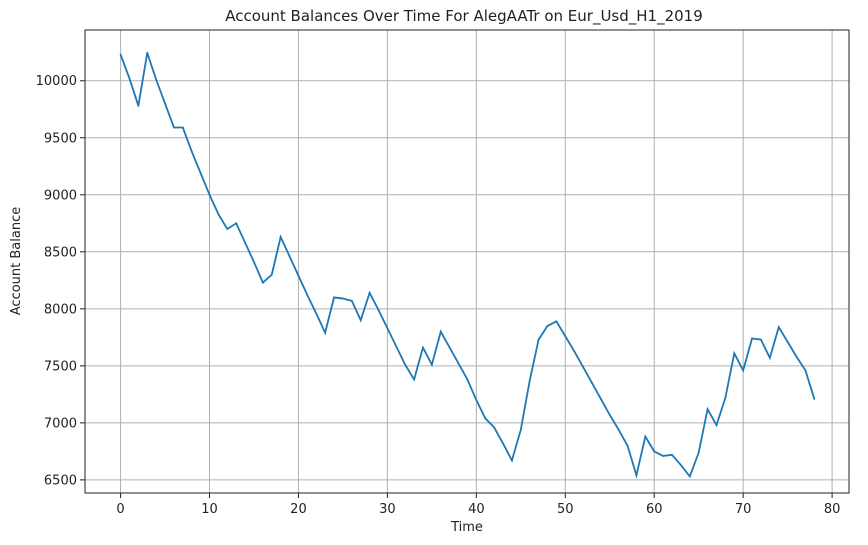  I want to click on x-tick-label: 40, so click(476, 509).